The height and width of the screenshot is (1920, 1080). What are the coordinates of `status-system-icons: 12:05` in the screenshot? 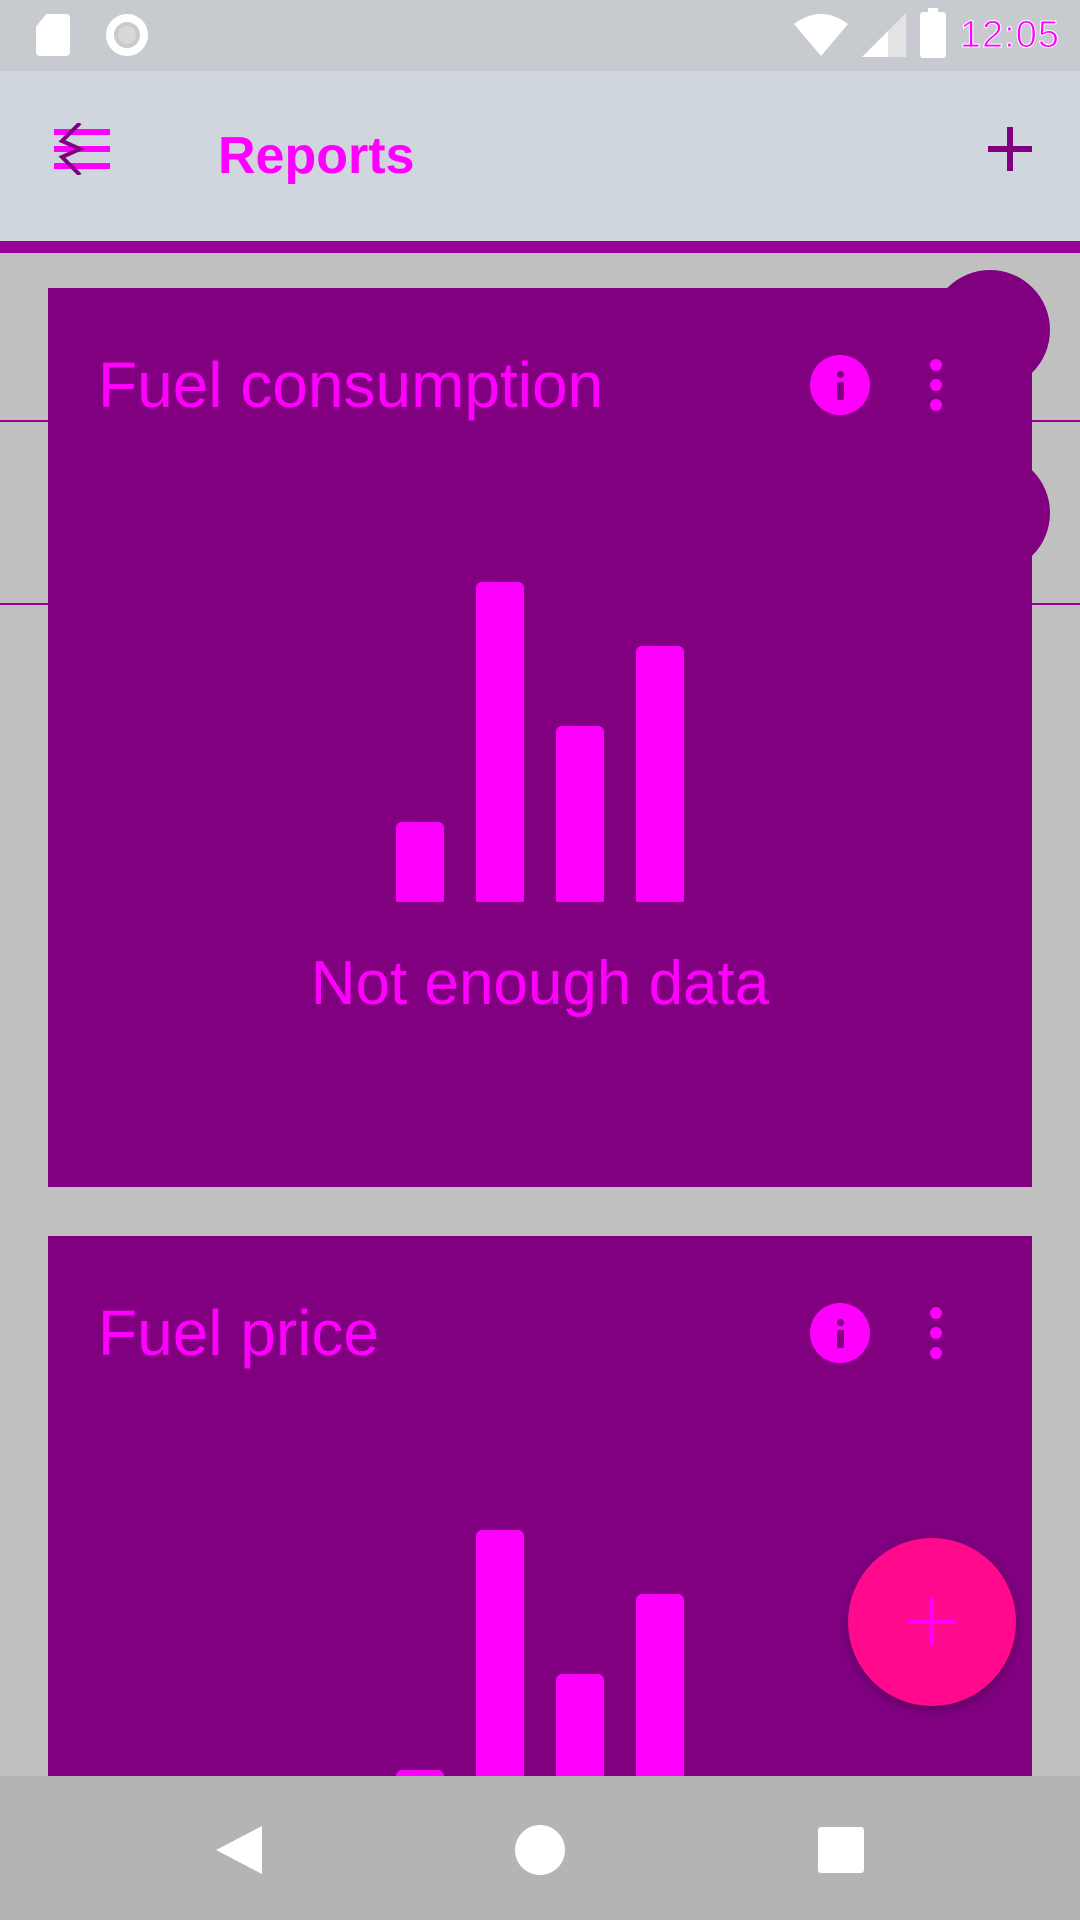 It's located at (926, 34).